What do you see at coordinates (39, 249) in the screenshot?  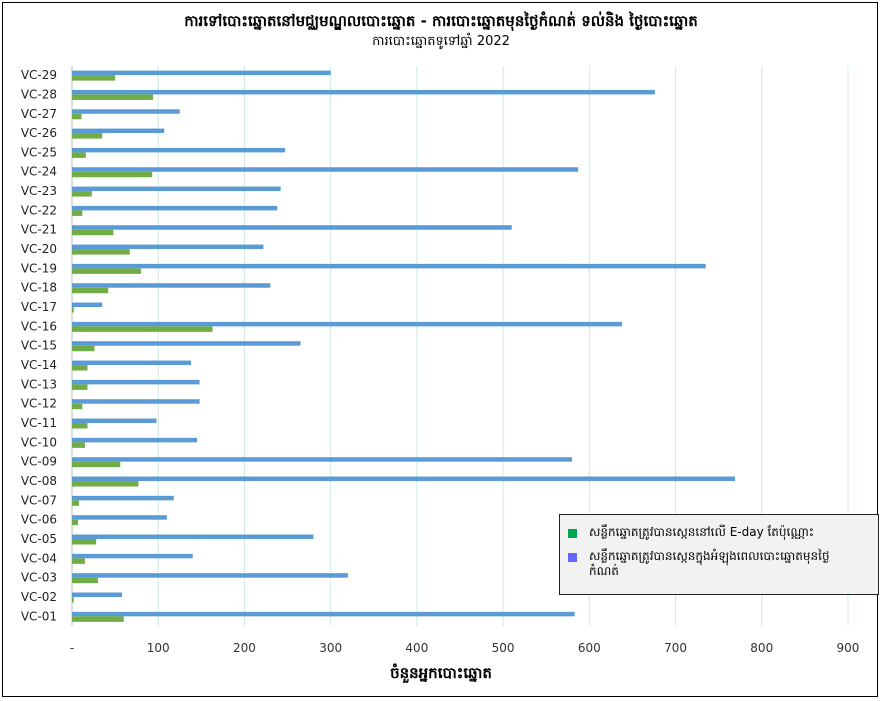 I see `y-category-label: VC-20` at bounding box center [39, 249].